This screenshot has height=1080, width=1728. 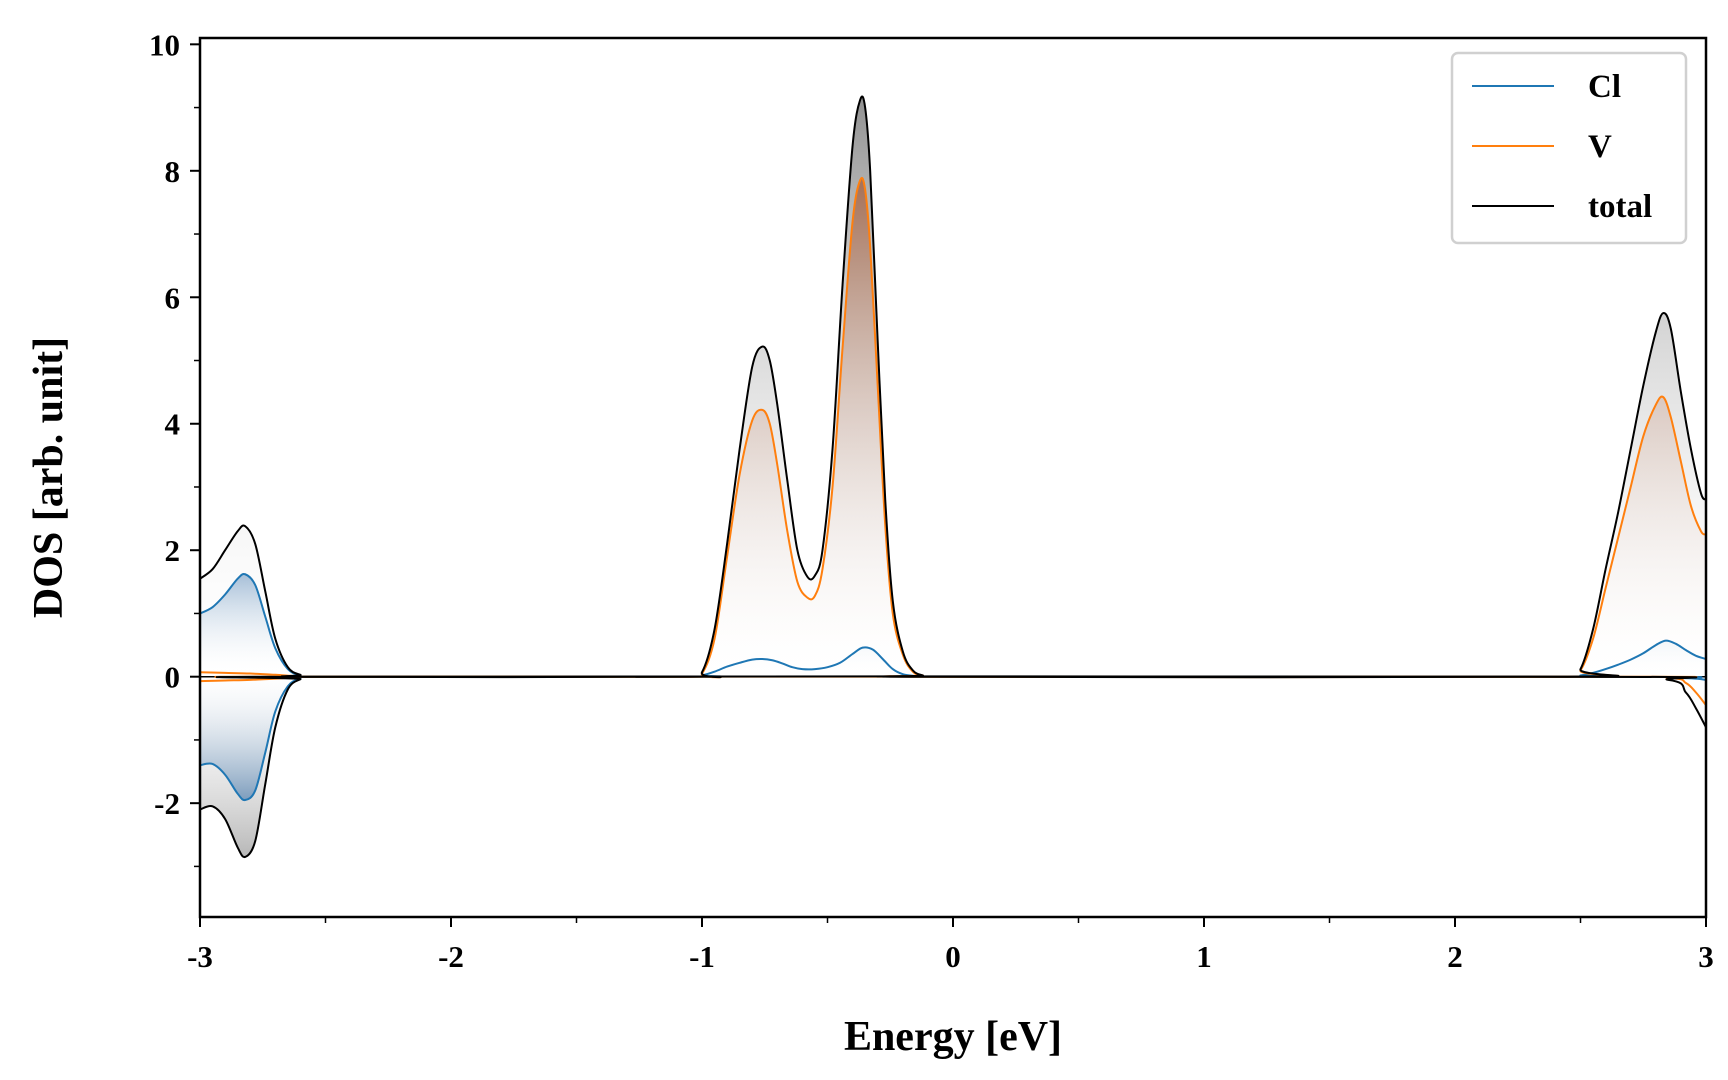 What do you see at coordinates (702, 956) in the screenshot?
I see `x-tick-label: -1` at bounding box center [702, 956].